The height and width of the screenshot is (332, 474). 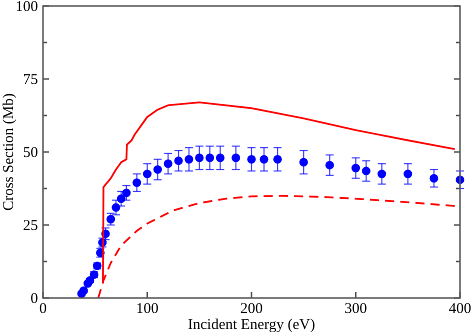 What do you see at coordinates (30, 153) in the screenshot?
I see `y-tick-label: 50` at bounding box center [30, 153].